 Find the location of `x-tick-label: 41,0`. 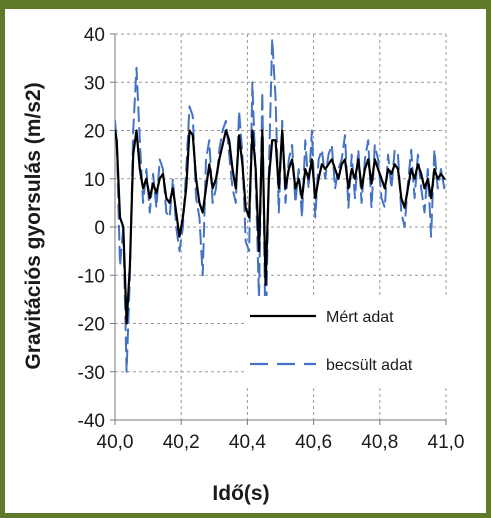

x-tick-label: 41,0 is located at coordinates (446, 442).